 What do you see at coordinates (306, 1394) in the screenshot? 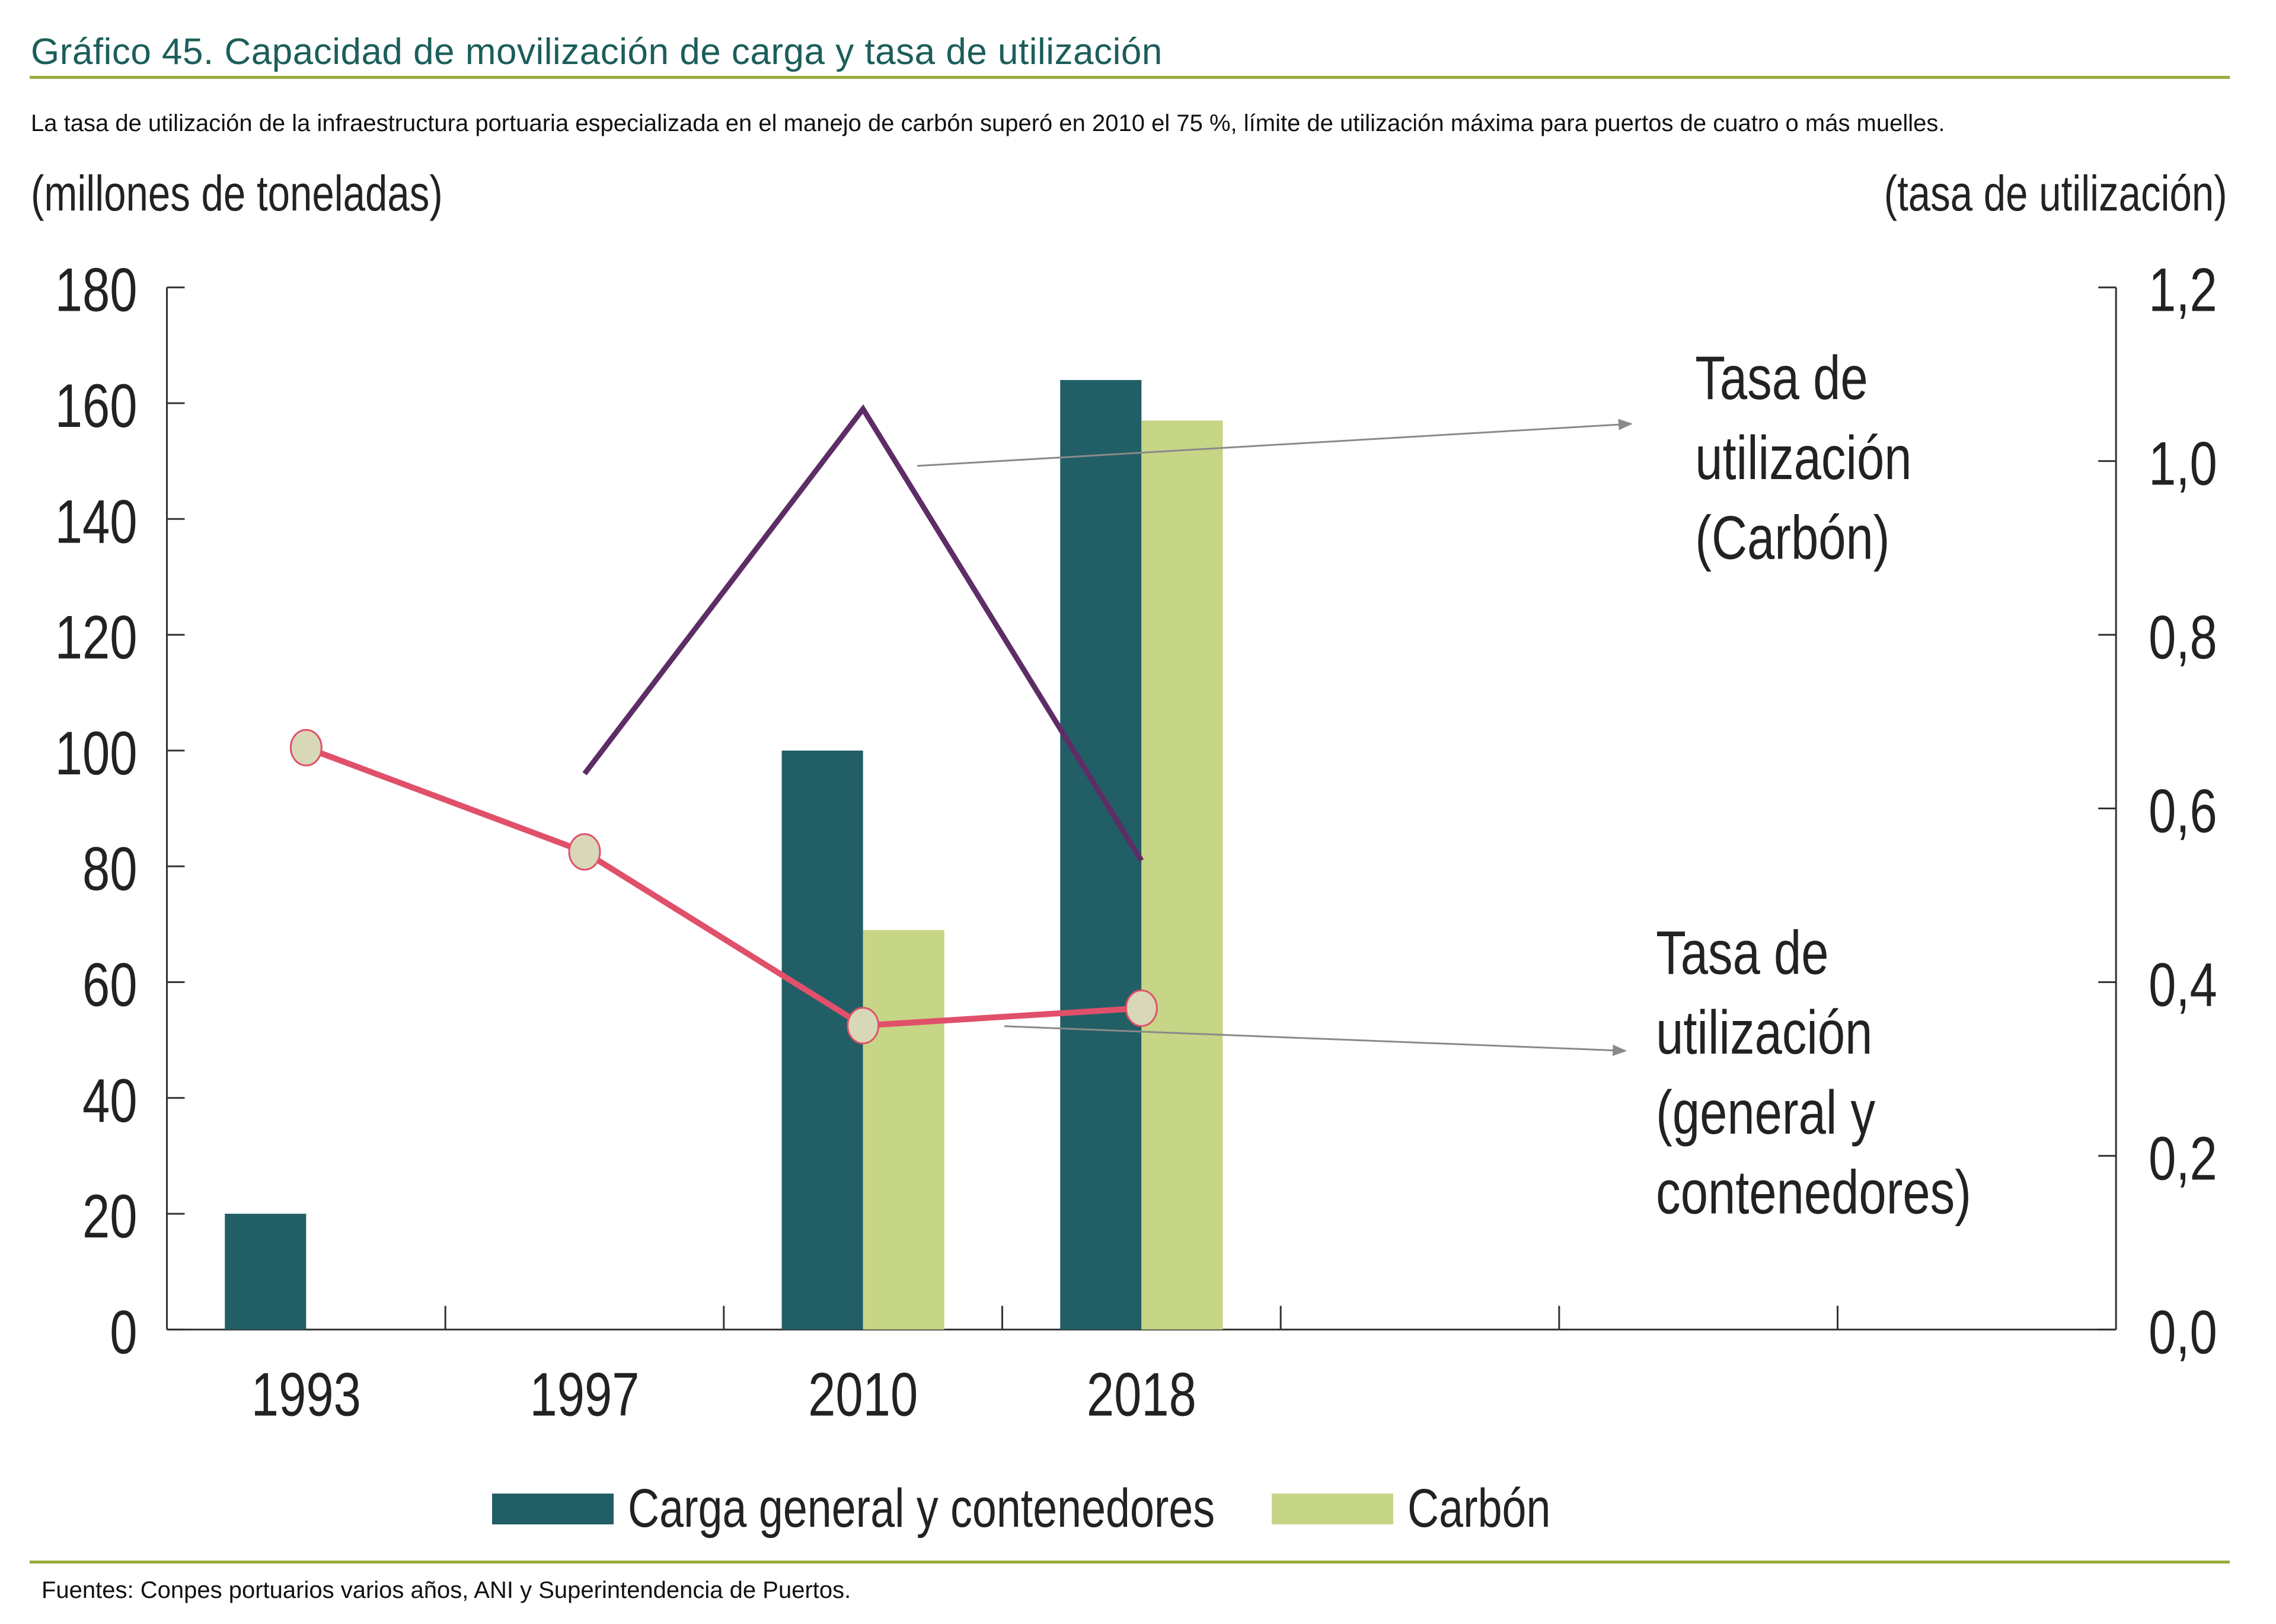
I see `x-tick-label: 1993` at bounding box center [306, 1394].